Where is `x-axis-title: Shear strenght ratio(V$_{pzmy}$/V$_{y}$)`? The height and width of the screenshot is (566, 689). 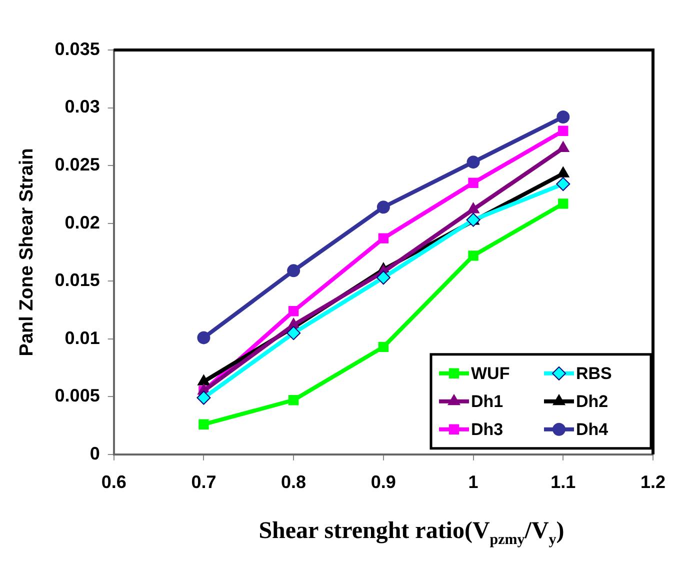
x-axis-title: Shear strenght ratio(V$_{pzmy}$/V$_{y}$) is located at coordinates (412, 533).